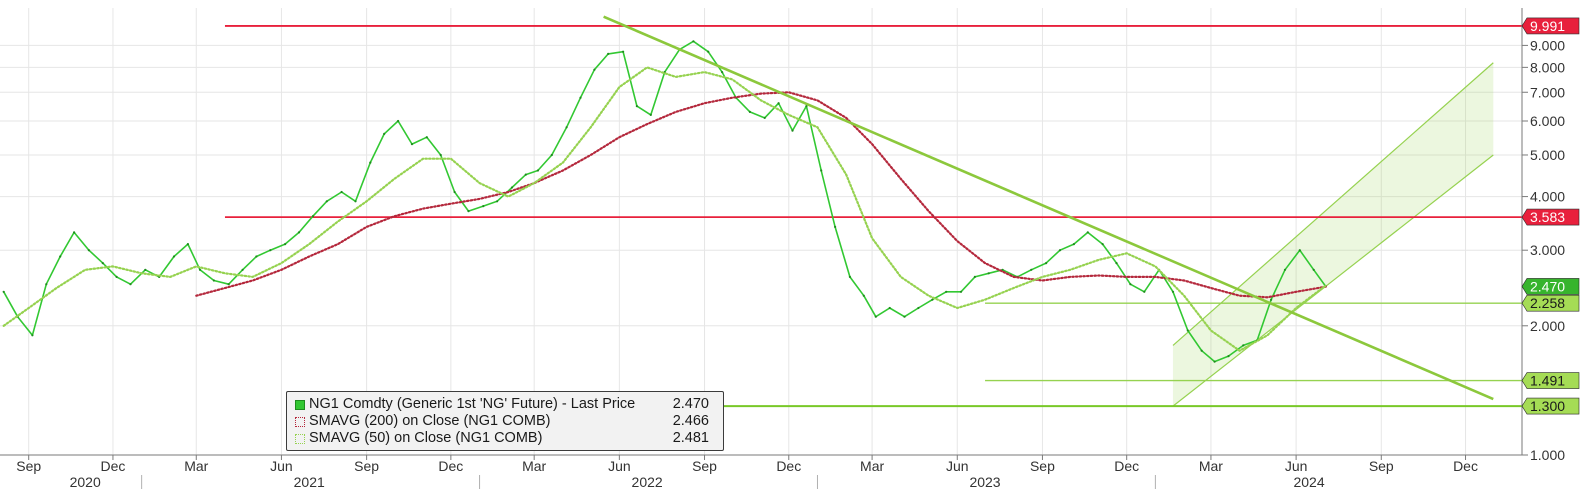 This screenshot has height=496, width=1589. I want to click on y-tick-label-3: 4.000, so click(1547, 197).